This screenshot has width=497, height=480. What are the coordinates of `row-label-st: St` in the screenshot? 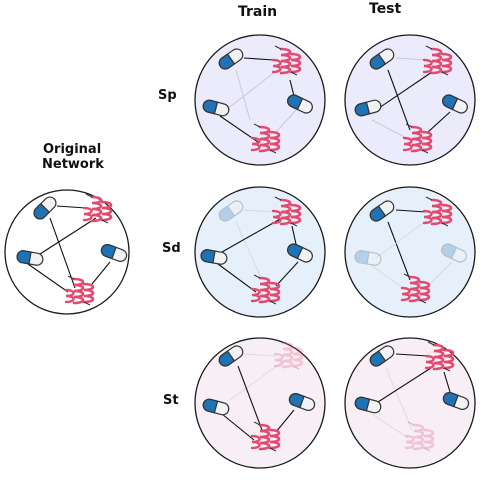 It's located at (171, 400).